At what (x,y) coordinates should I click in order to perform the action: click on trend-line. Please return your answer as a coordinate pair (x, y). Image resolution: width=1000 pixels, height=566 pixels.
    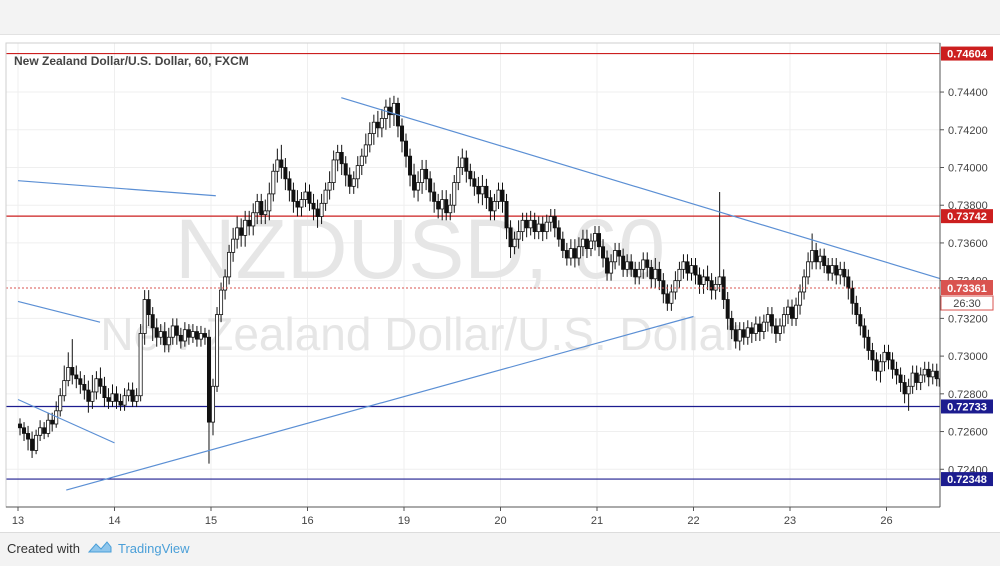
    Looking at the image, I should click on (66, 421).